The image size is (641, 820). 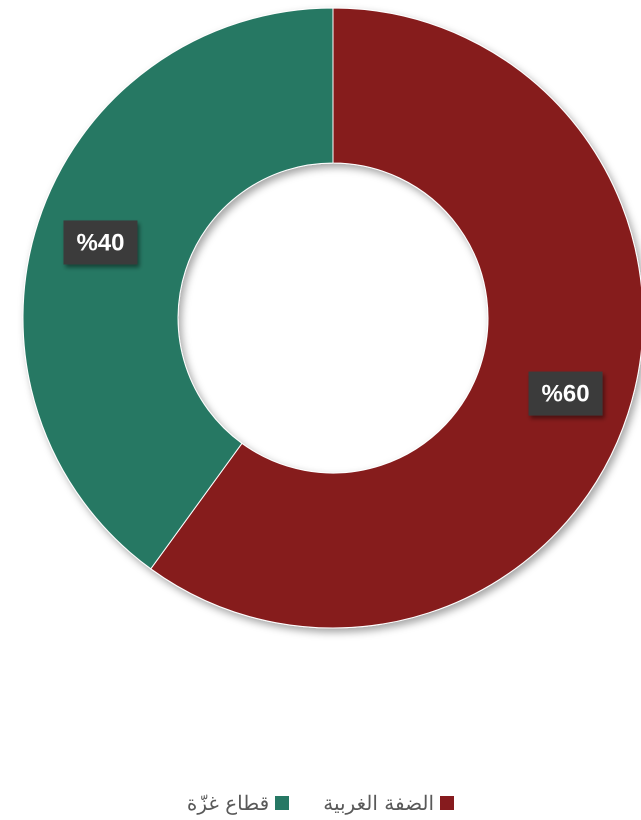 I want to click on data-label-text: %40, so click(x=100, y=242).